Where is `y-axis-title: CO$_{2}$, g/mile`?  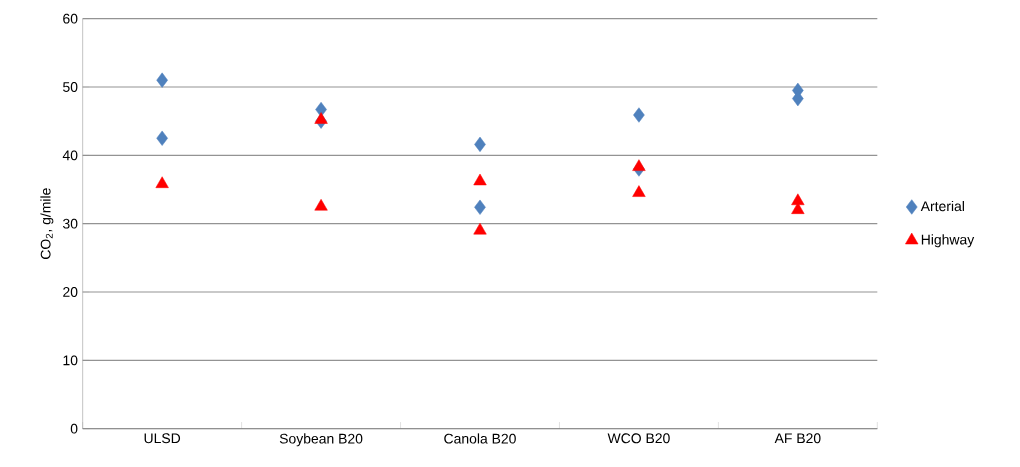 y-axis-title: CO$_{2}$, g/mile is located at coordinates (47, 224).